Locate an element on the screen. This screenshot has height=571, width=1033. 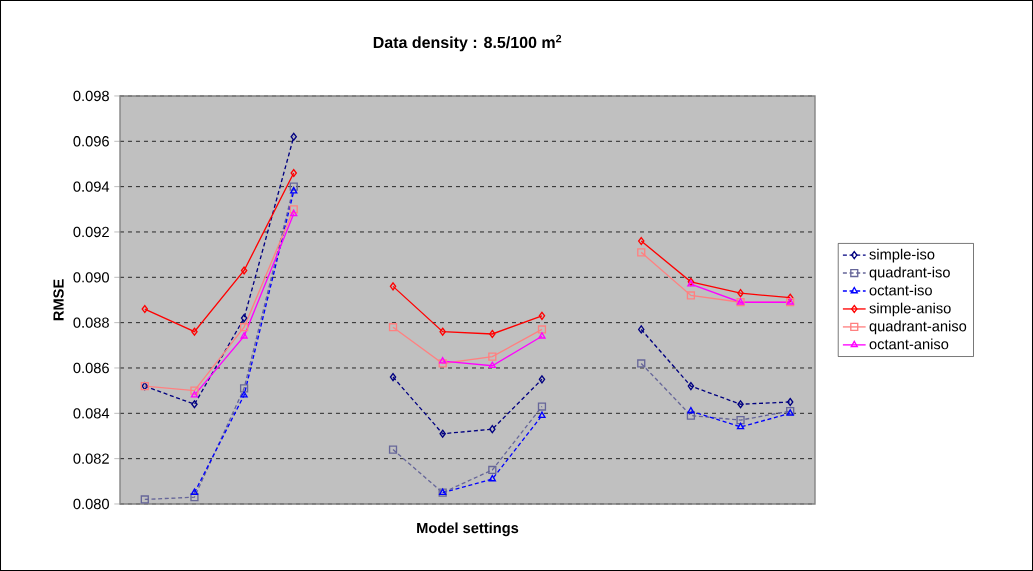
chart-title: Data density : 8.5/100 m$^{2}$ is located at coordinates (467, 43).